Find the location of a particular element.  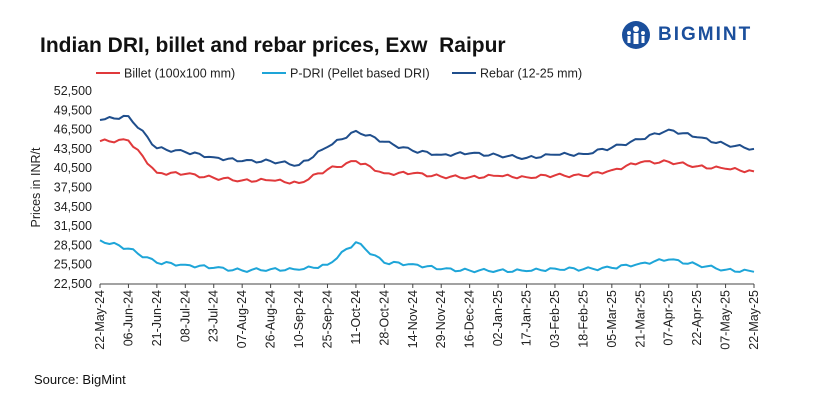

x-tick-label: 02-Jan-25 is located at coordinates (498, 318).